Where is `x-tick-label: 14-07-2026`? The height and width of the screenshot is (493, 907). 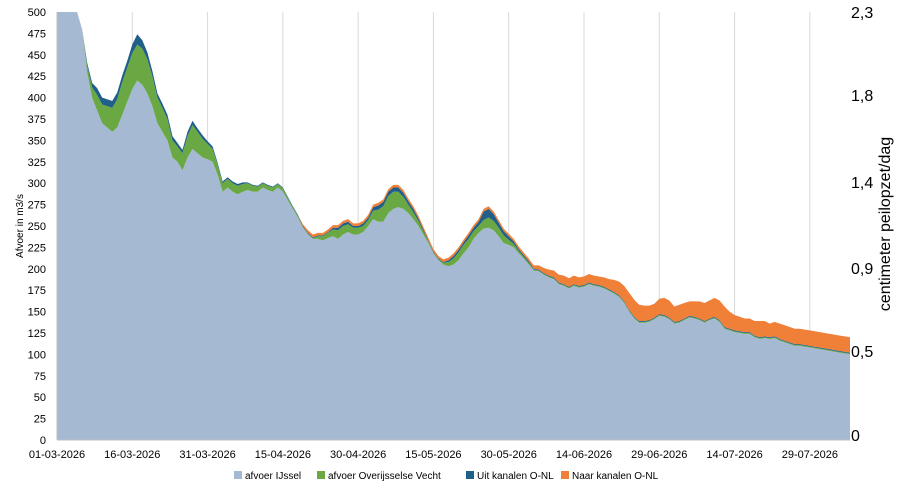
x-tick-label: 14-07-2026 is located at coordinates (734, 455).